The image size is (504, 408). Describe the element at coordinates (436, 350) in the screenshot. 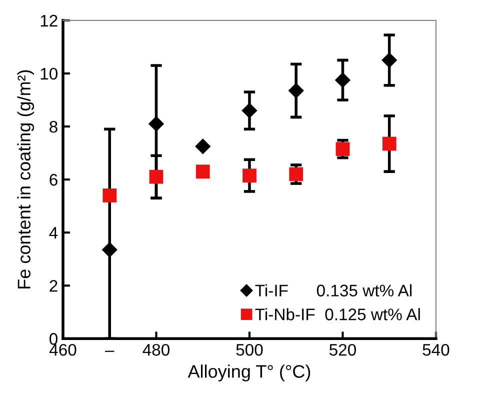

I see `x-tick-label: 540` at that location.